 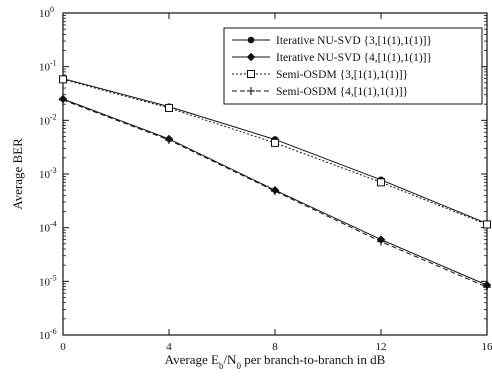 I want to click on y-tick-label: 10⁻⁴, so click(x=48, y=227).